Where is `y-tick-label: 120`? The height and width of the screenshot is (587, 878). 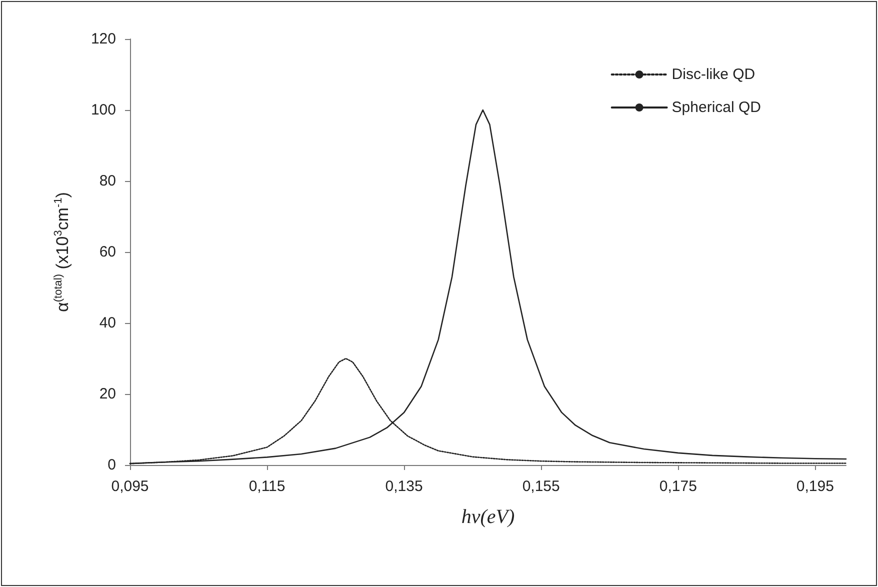 y-tick-label: 120 is located at coordinates (103, 39).